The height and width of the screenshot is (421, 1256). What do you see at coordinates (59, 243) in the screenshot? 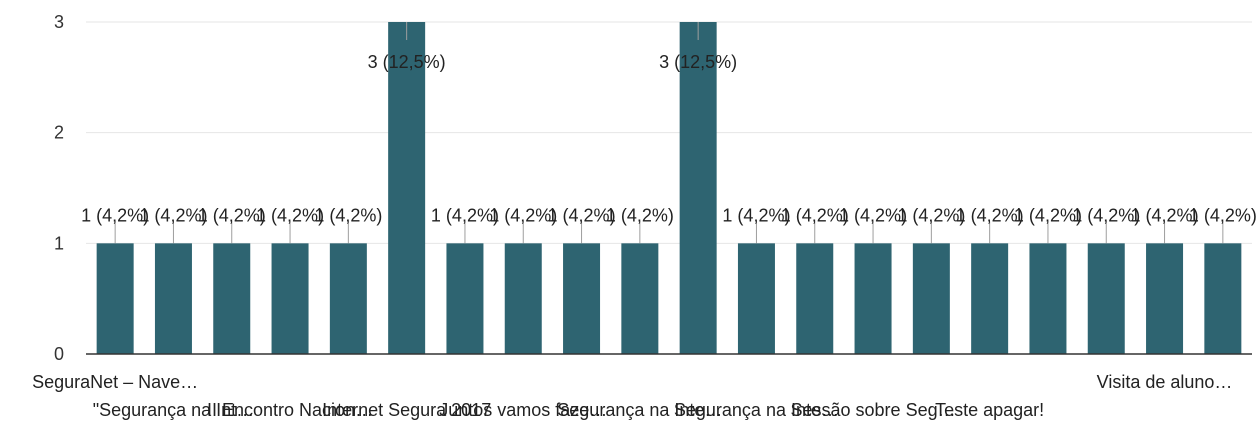
I see `y-tick-label: 1` at bounding box center [59, 243].